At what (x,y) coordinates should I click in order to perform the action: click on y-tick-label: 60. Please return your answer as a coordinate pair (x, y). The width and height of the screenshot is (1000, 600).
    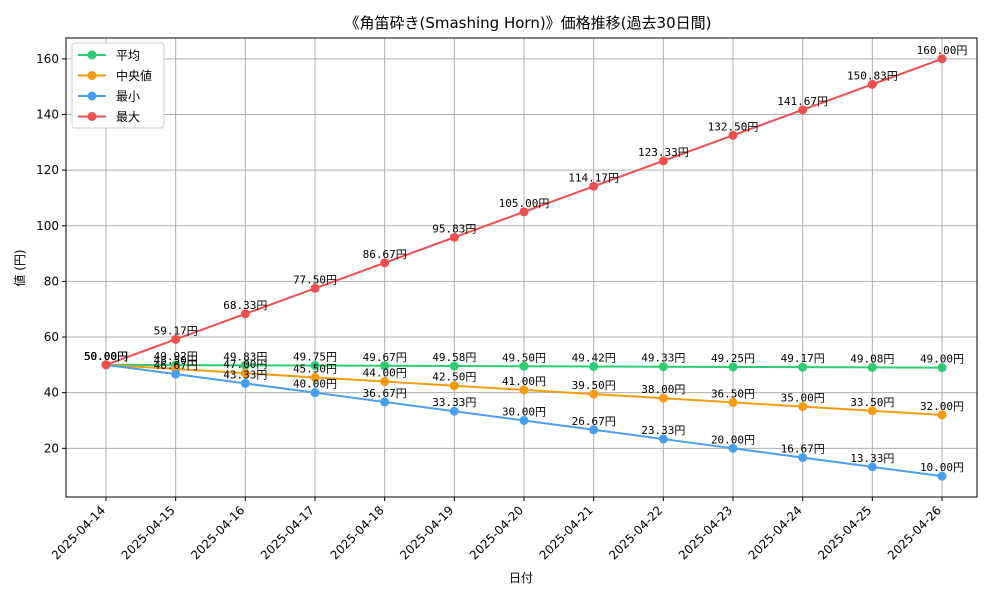
    Looking at the image, I should click on (51, 337).